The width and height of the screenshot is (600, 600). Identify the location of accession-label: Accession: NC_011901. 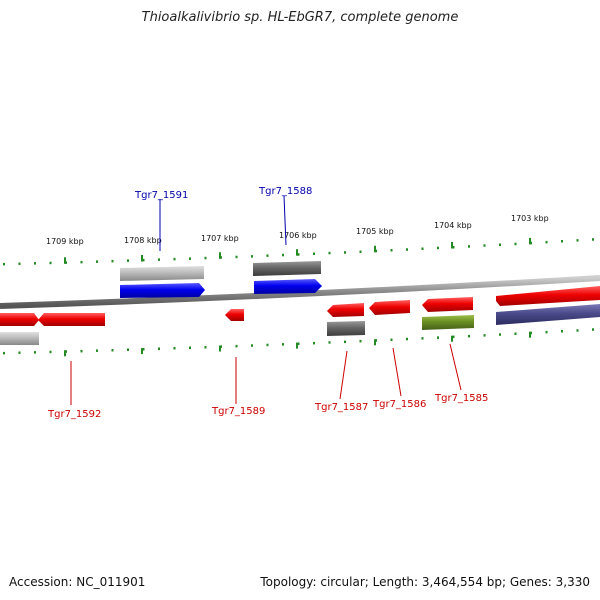
(77, 582).